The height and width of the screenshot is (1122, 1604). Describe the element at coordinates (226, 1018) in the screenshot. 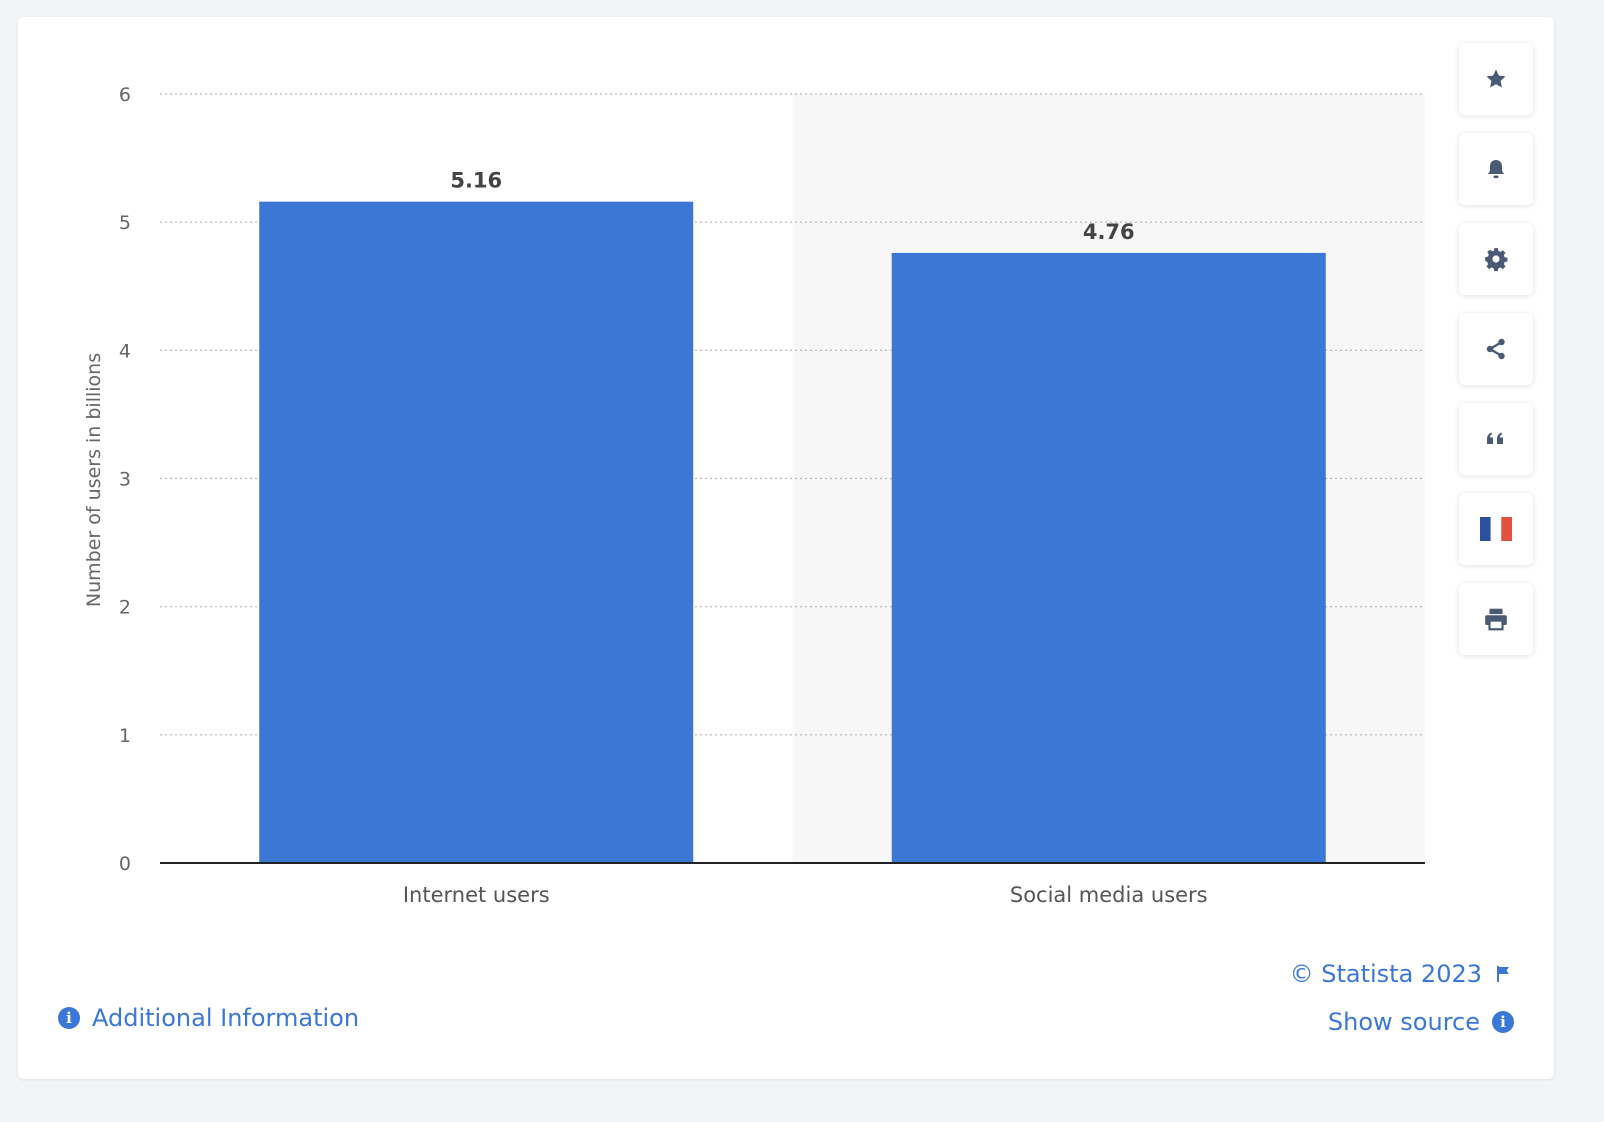

I see `additional-info-text: Additional Information` at that location.